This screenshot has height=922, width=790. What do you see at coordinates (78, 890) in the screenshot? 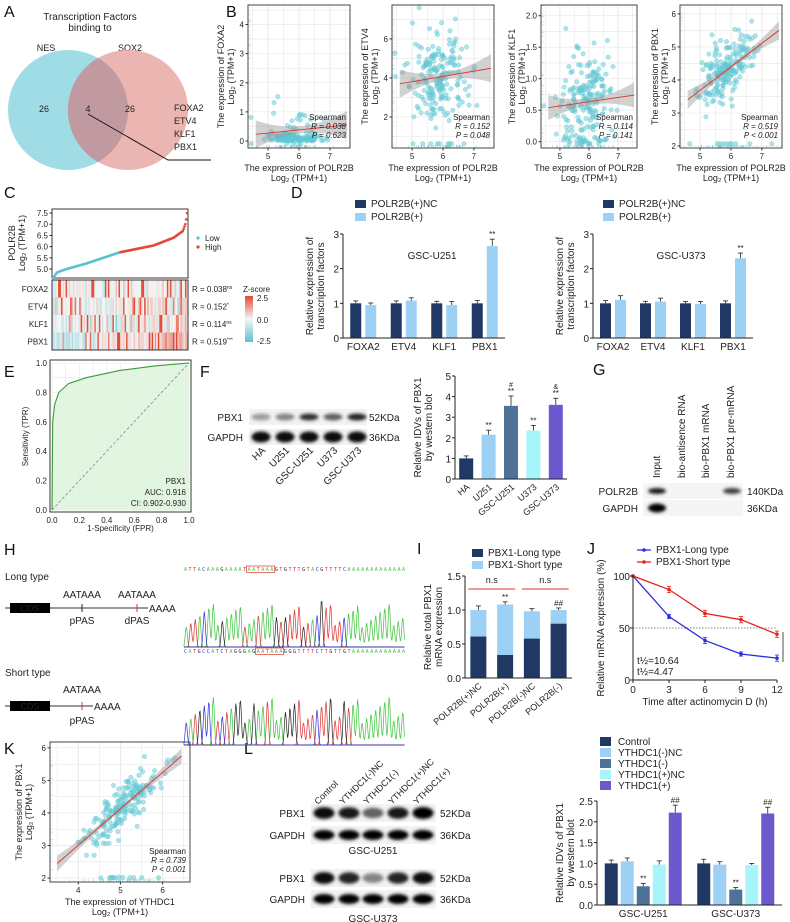
I see `x-tick-label: 4` at bounding box center [78, 890].